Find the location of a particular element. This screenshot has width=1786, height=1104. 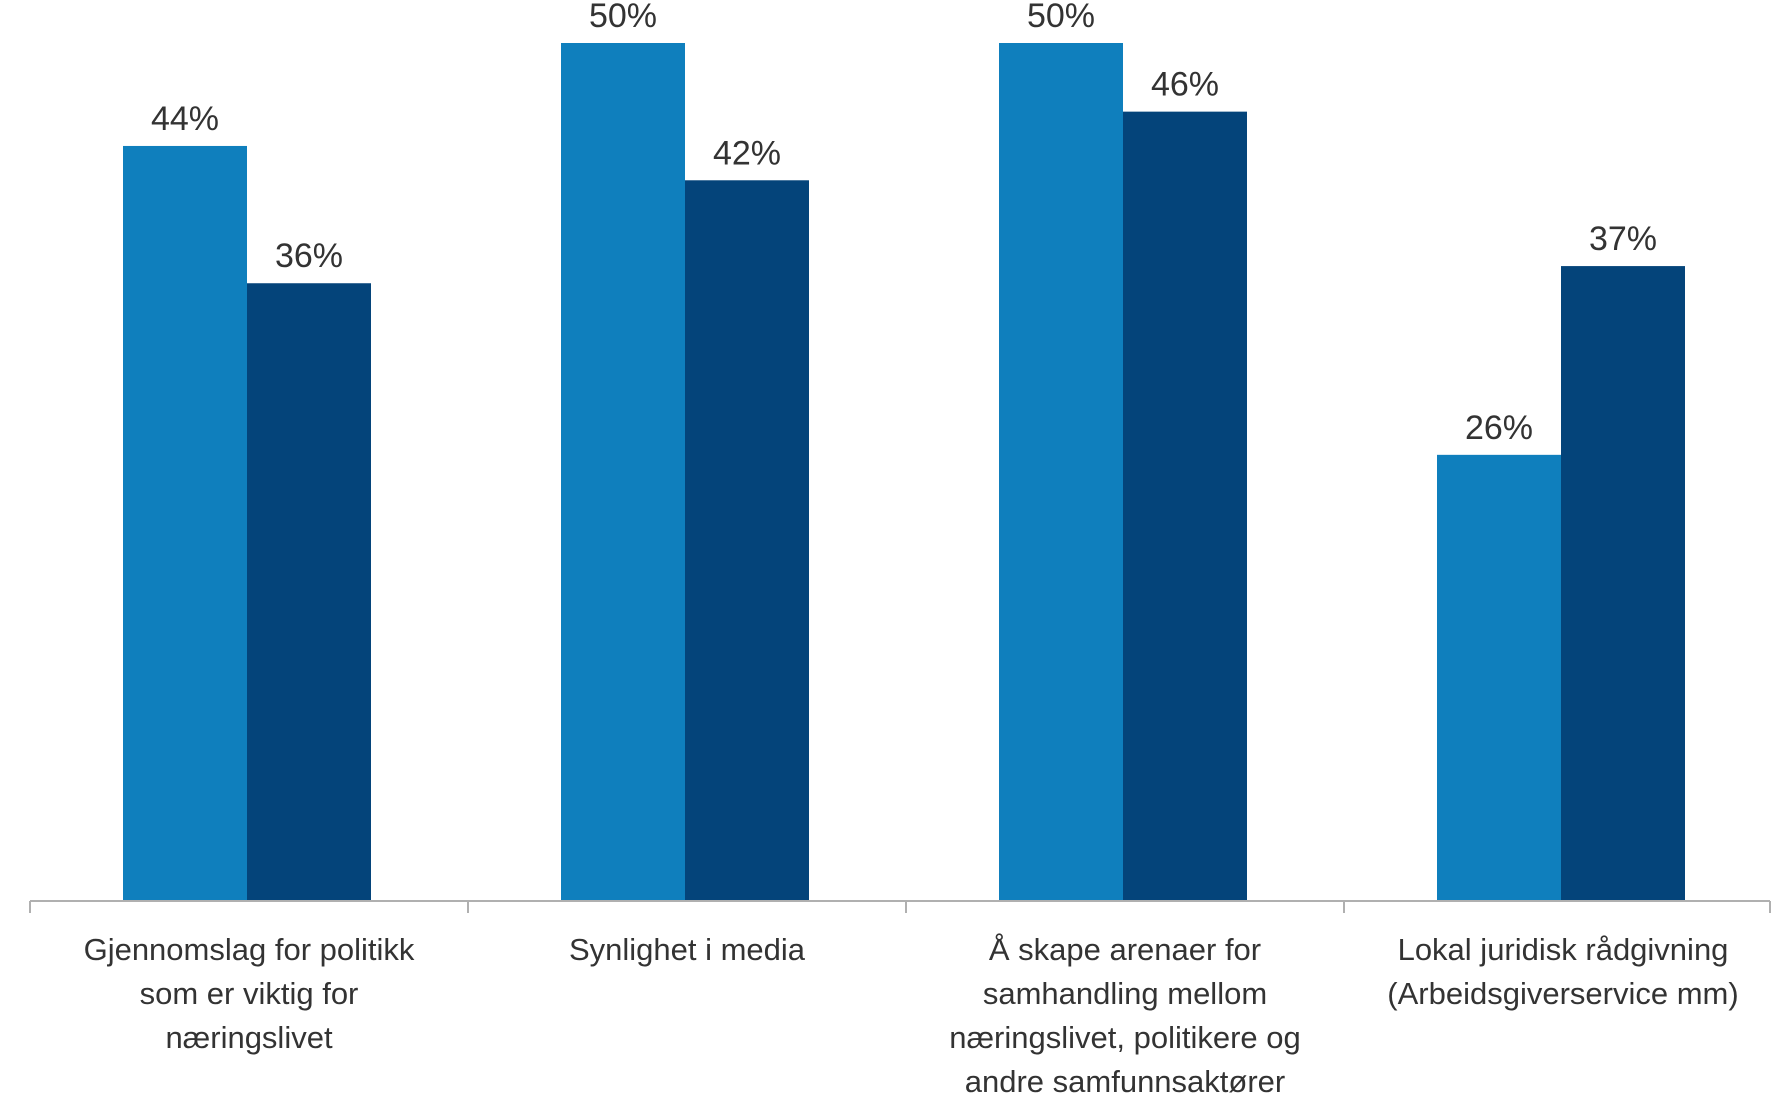

bar-series2-cat4 is located at coordinates (1623, 584).